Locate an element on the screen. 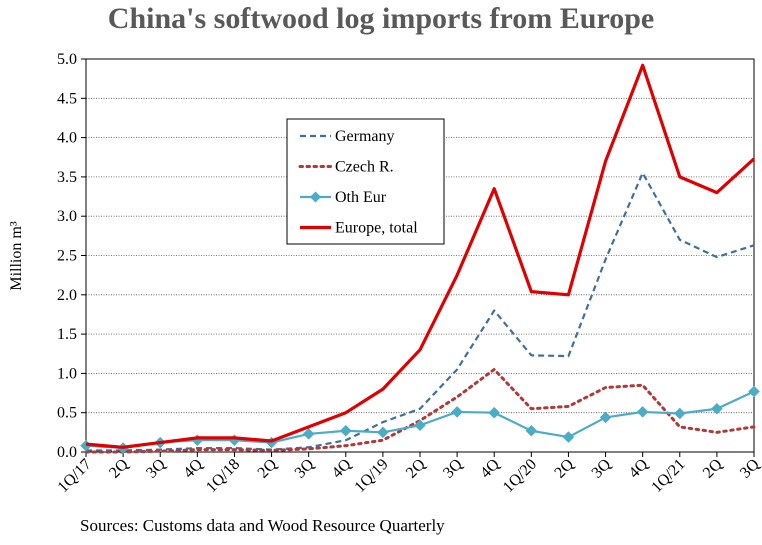 Image resolution: width=762 pixels, height=545 pixels. y-axis-label: Million m³ is located at coordinates (16, 255).